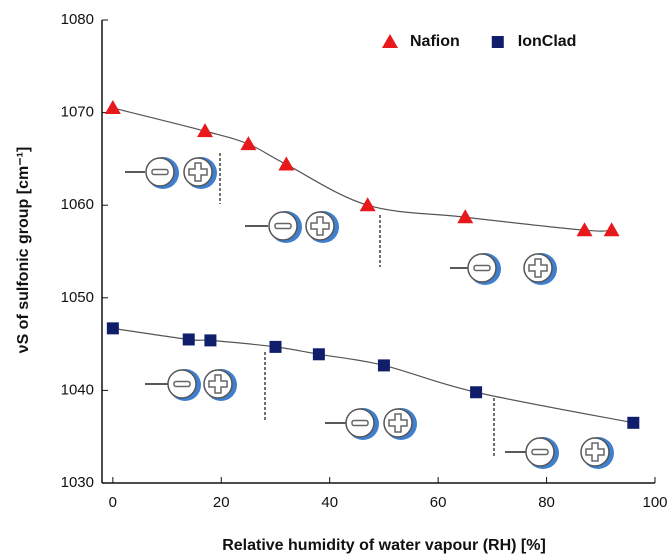 The image size is (670, 560). What do you see at coordinates (546, 502) in the screenshot?
I see `x-tick-label: 80` at bounding box center [546, 502].